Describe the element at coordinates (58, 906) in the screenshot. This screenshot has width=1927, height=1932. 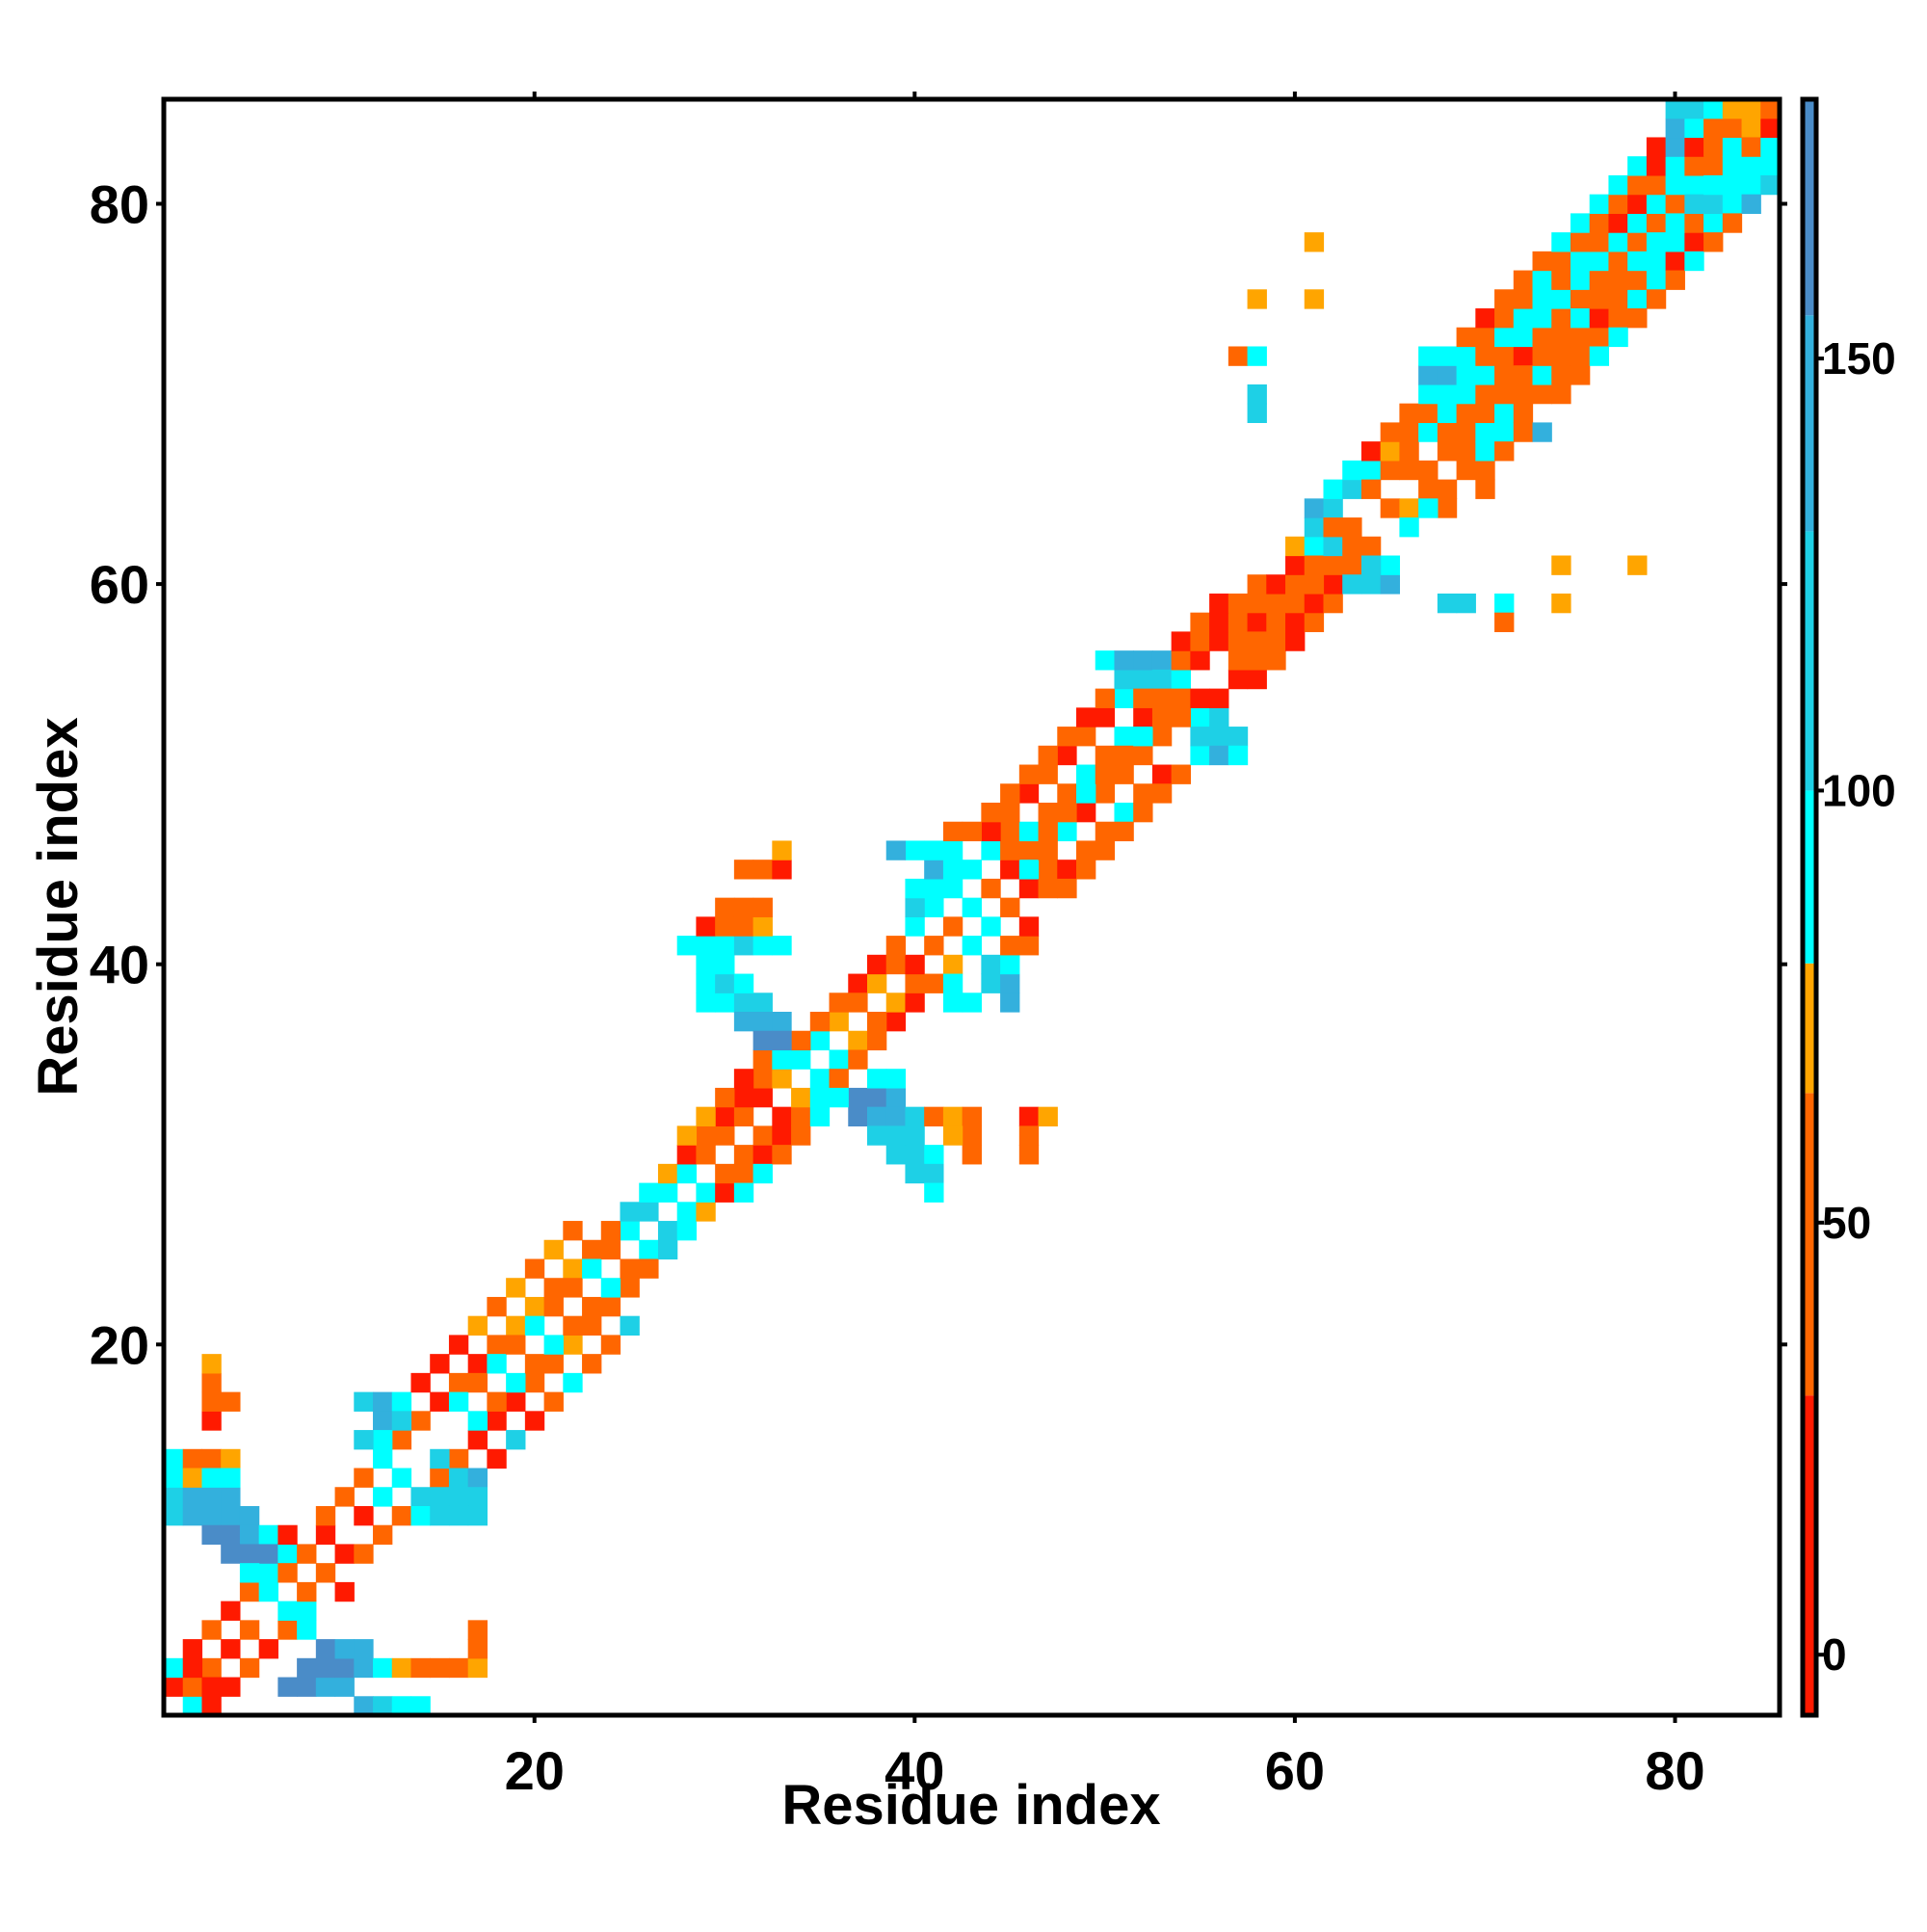
I see `y-axis-title: Residue index` at that location.